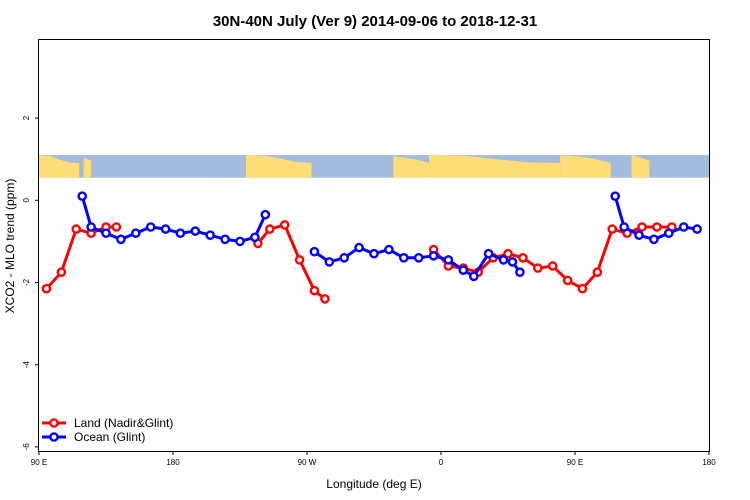 The image size is (750, 500). Describe the element at coordinates (173, 462) in the screenshot. I see `x-tick-label-1: 180` at that location.